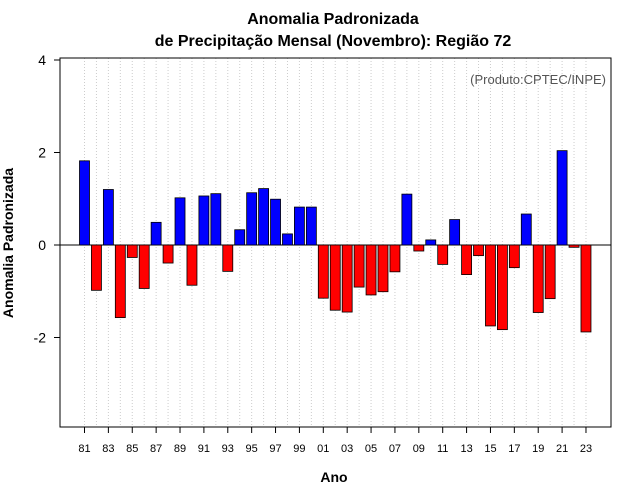 The width and height of the screenshot is (640, 500). Describe the element at coordinates (42, 153) in the screenshot. I see `y-tick-label: 2` at that location.